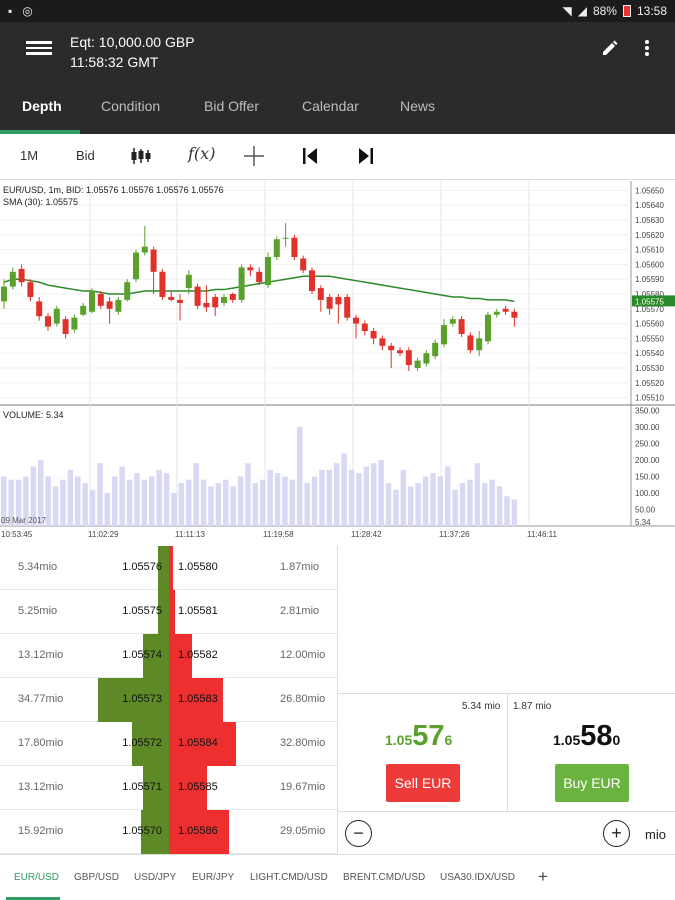 The width and height of the screenshot is (675, 900). I want to click on tab-condition: Condition, so click(131, 106).